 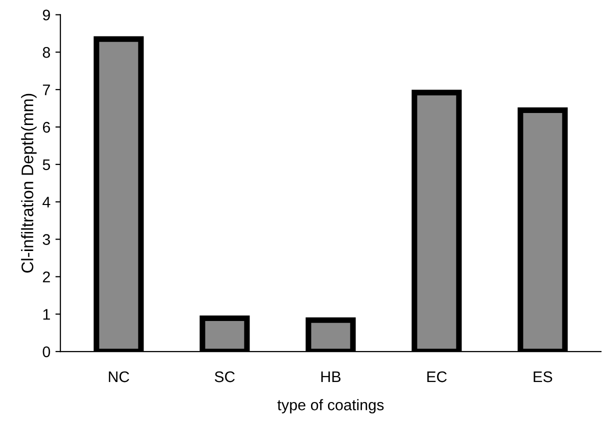 I want to click on y-axis-title: Cl-infiltration Depth(mm), so click(x=29, y=183).